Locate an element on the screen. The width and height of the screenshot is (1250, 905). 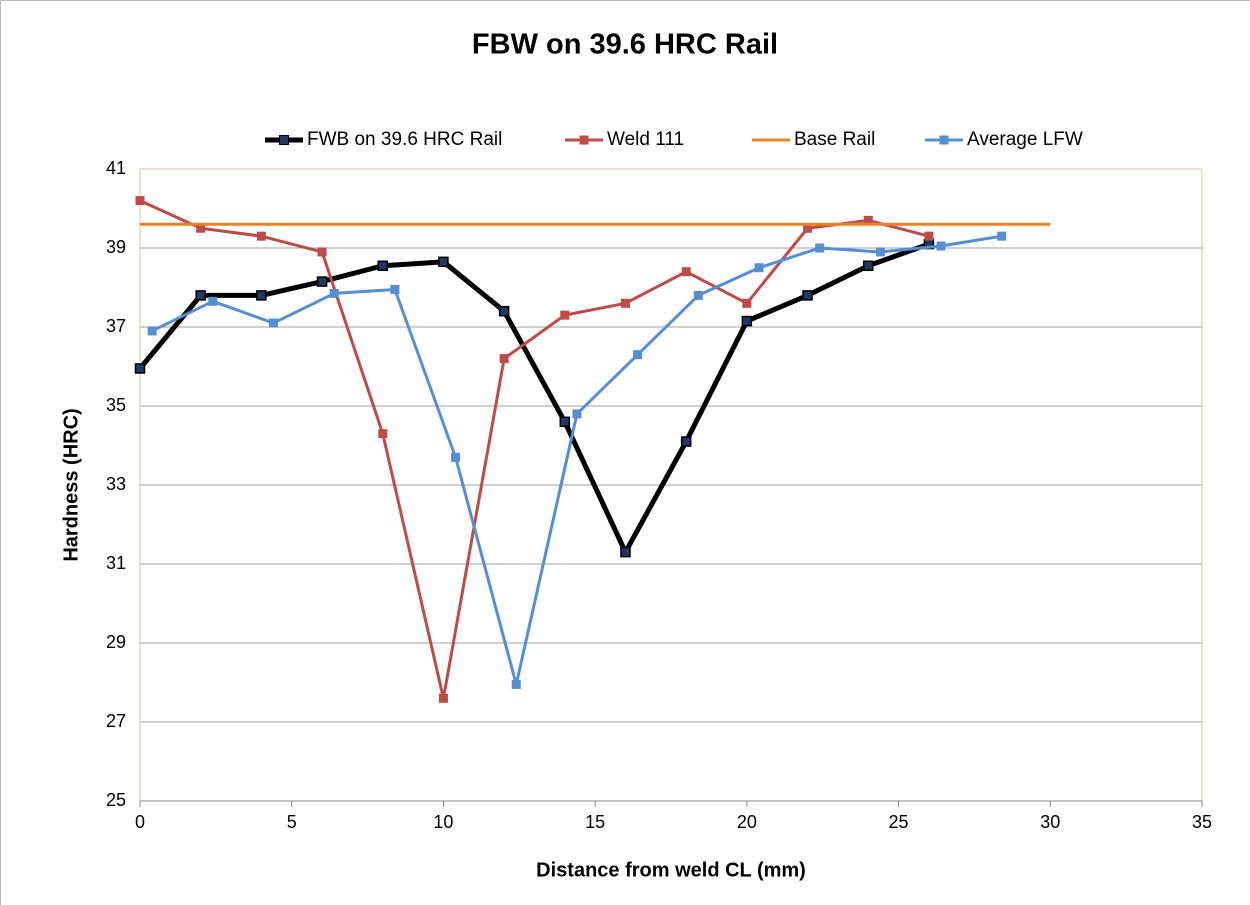
x-tick-label: 5 is located at coordinates (292, 822).